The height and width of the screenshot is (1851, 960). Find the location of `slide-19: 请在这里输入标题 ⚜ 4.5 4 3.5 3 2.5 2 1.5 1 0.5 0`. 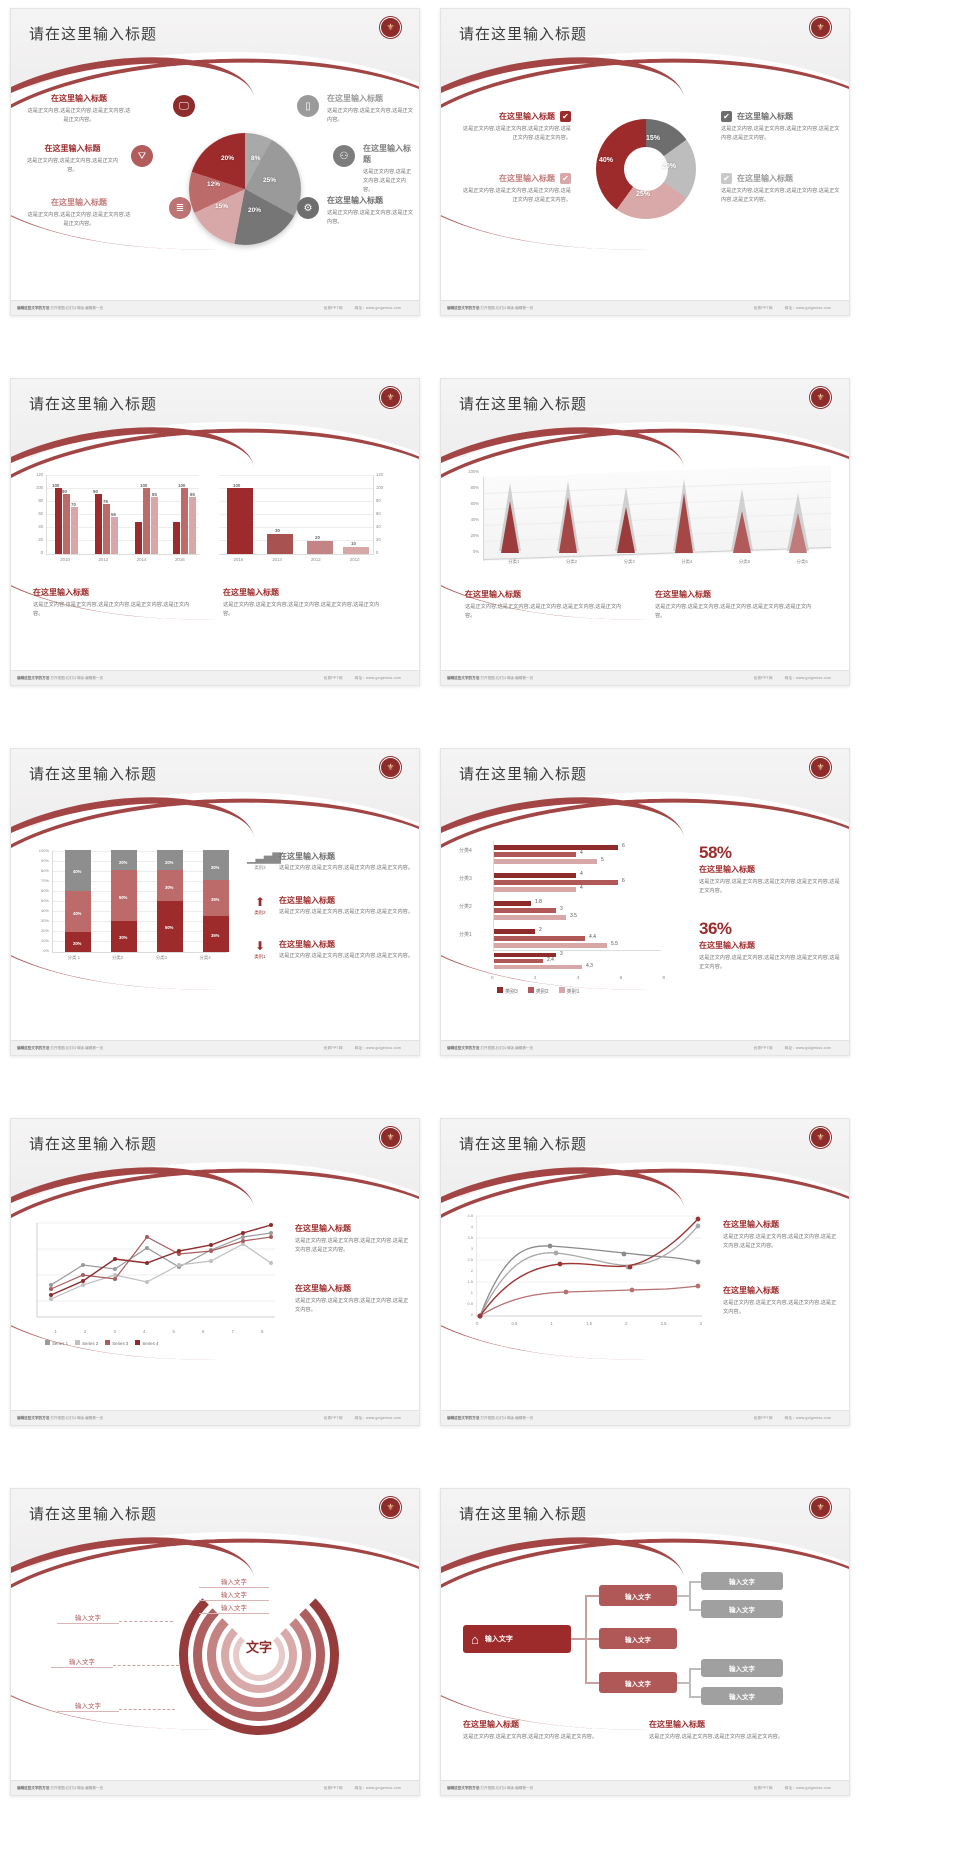

slide-19: 请在这里输入标题 ⚜ 4.5 4 3.5 3 2.5 2 1.5 1 0.5 0 is located at coordinates (645, 1272).